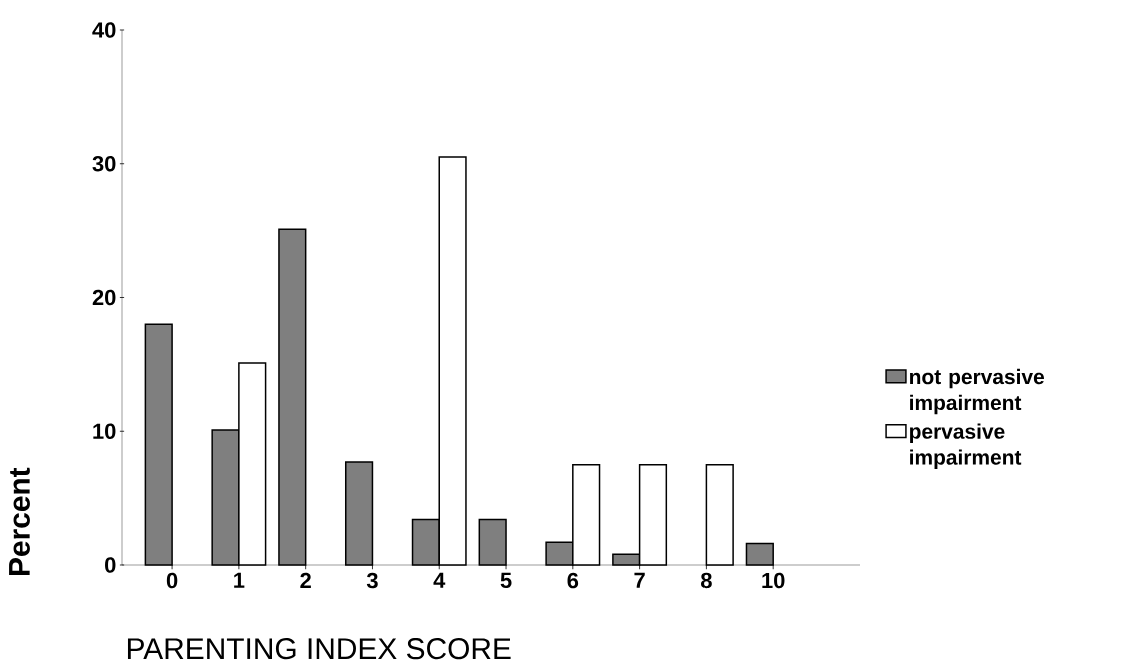 The height and width of the screenshot is (670, 1132). Describe the element at coordinates (439, 580) in the screenshot. I see `x-tick-label: 4` at that location.